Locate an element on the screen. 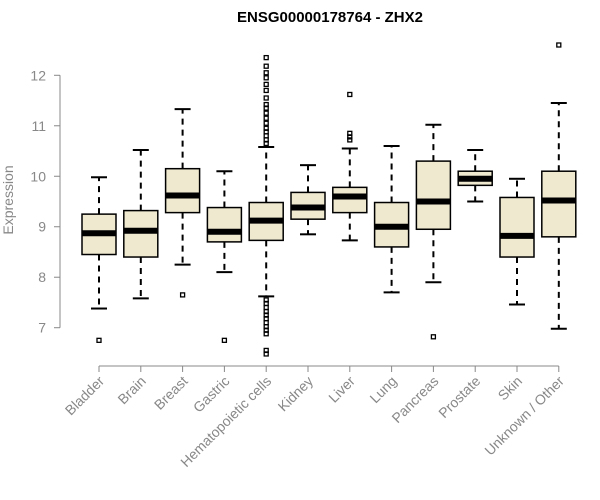 This screenshot has height=500, width=600. box-bladder is located at coordinates (99, 259).